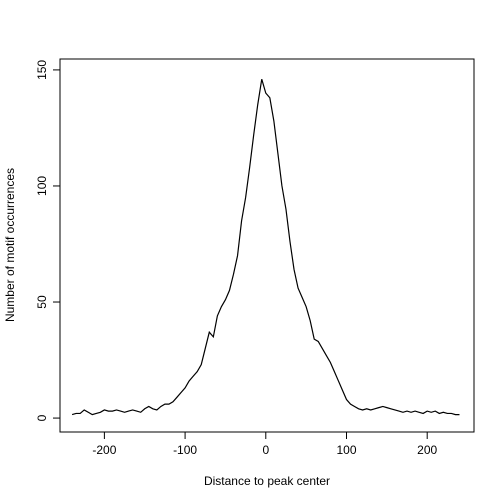 This screenshot has width=504, height=504. Describe the element at coordinates (265, 450) in the screenshot. I see `x-tick-label: 0` at that location.